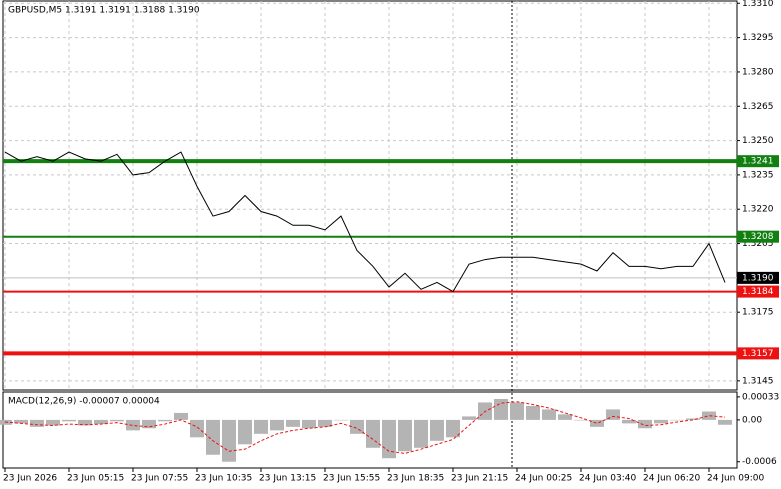  What do you see at coordinates (758, 141) in the screenshot?
I see `y-tick-label: 1.3250` at bounding box center [758, 141].